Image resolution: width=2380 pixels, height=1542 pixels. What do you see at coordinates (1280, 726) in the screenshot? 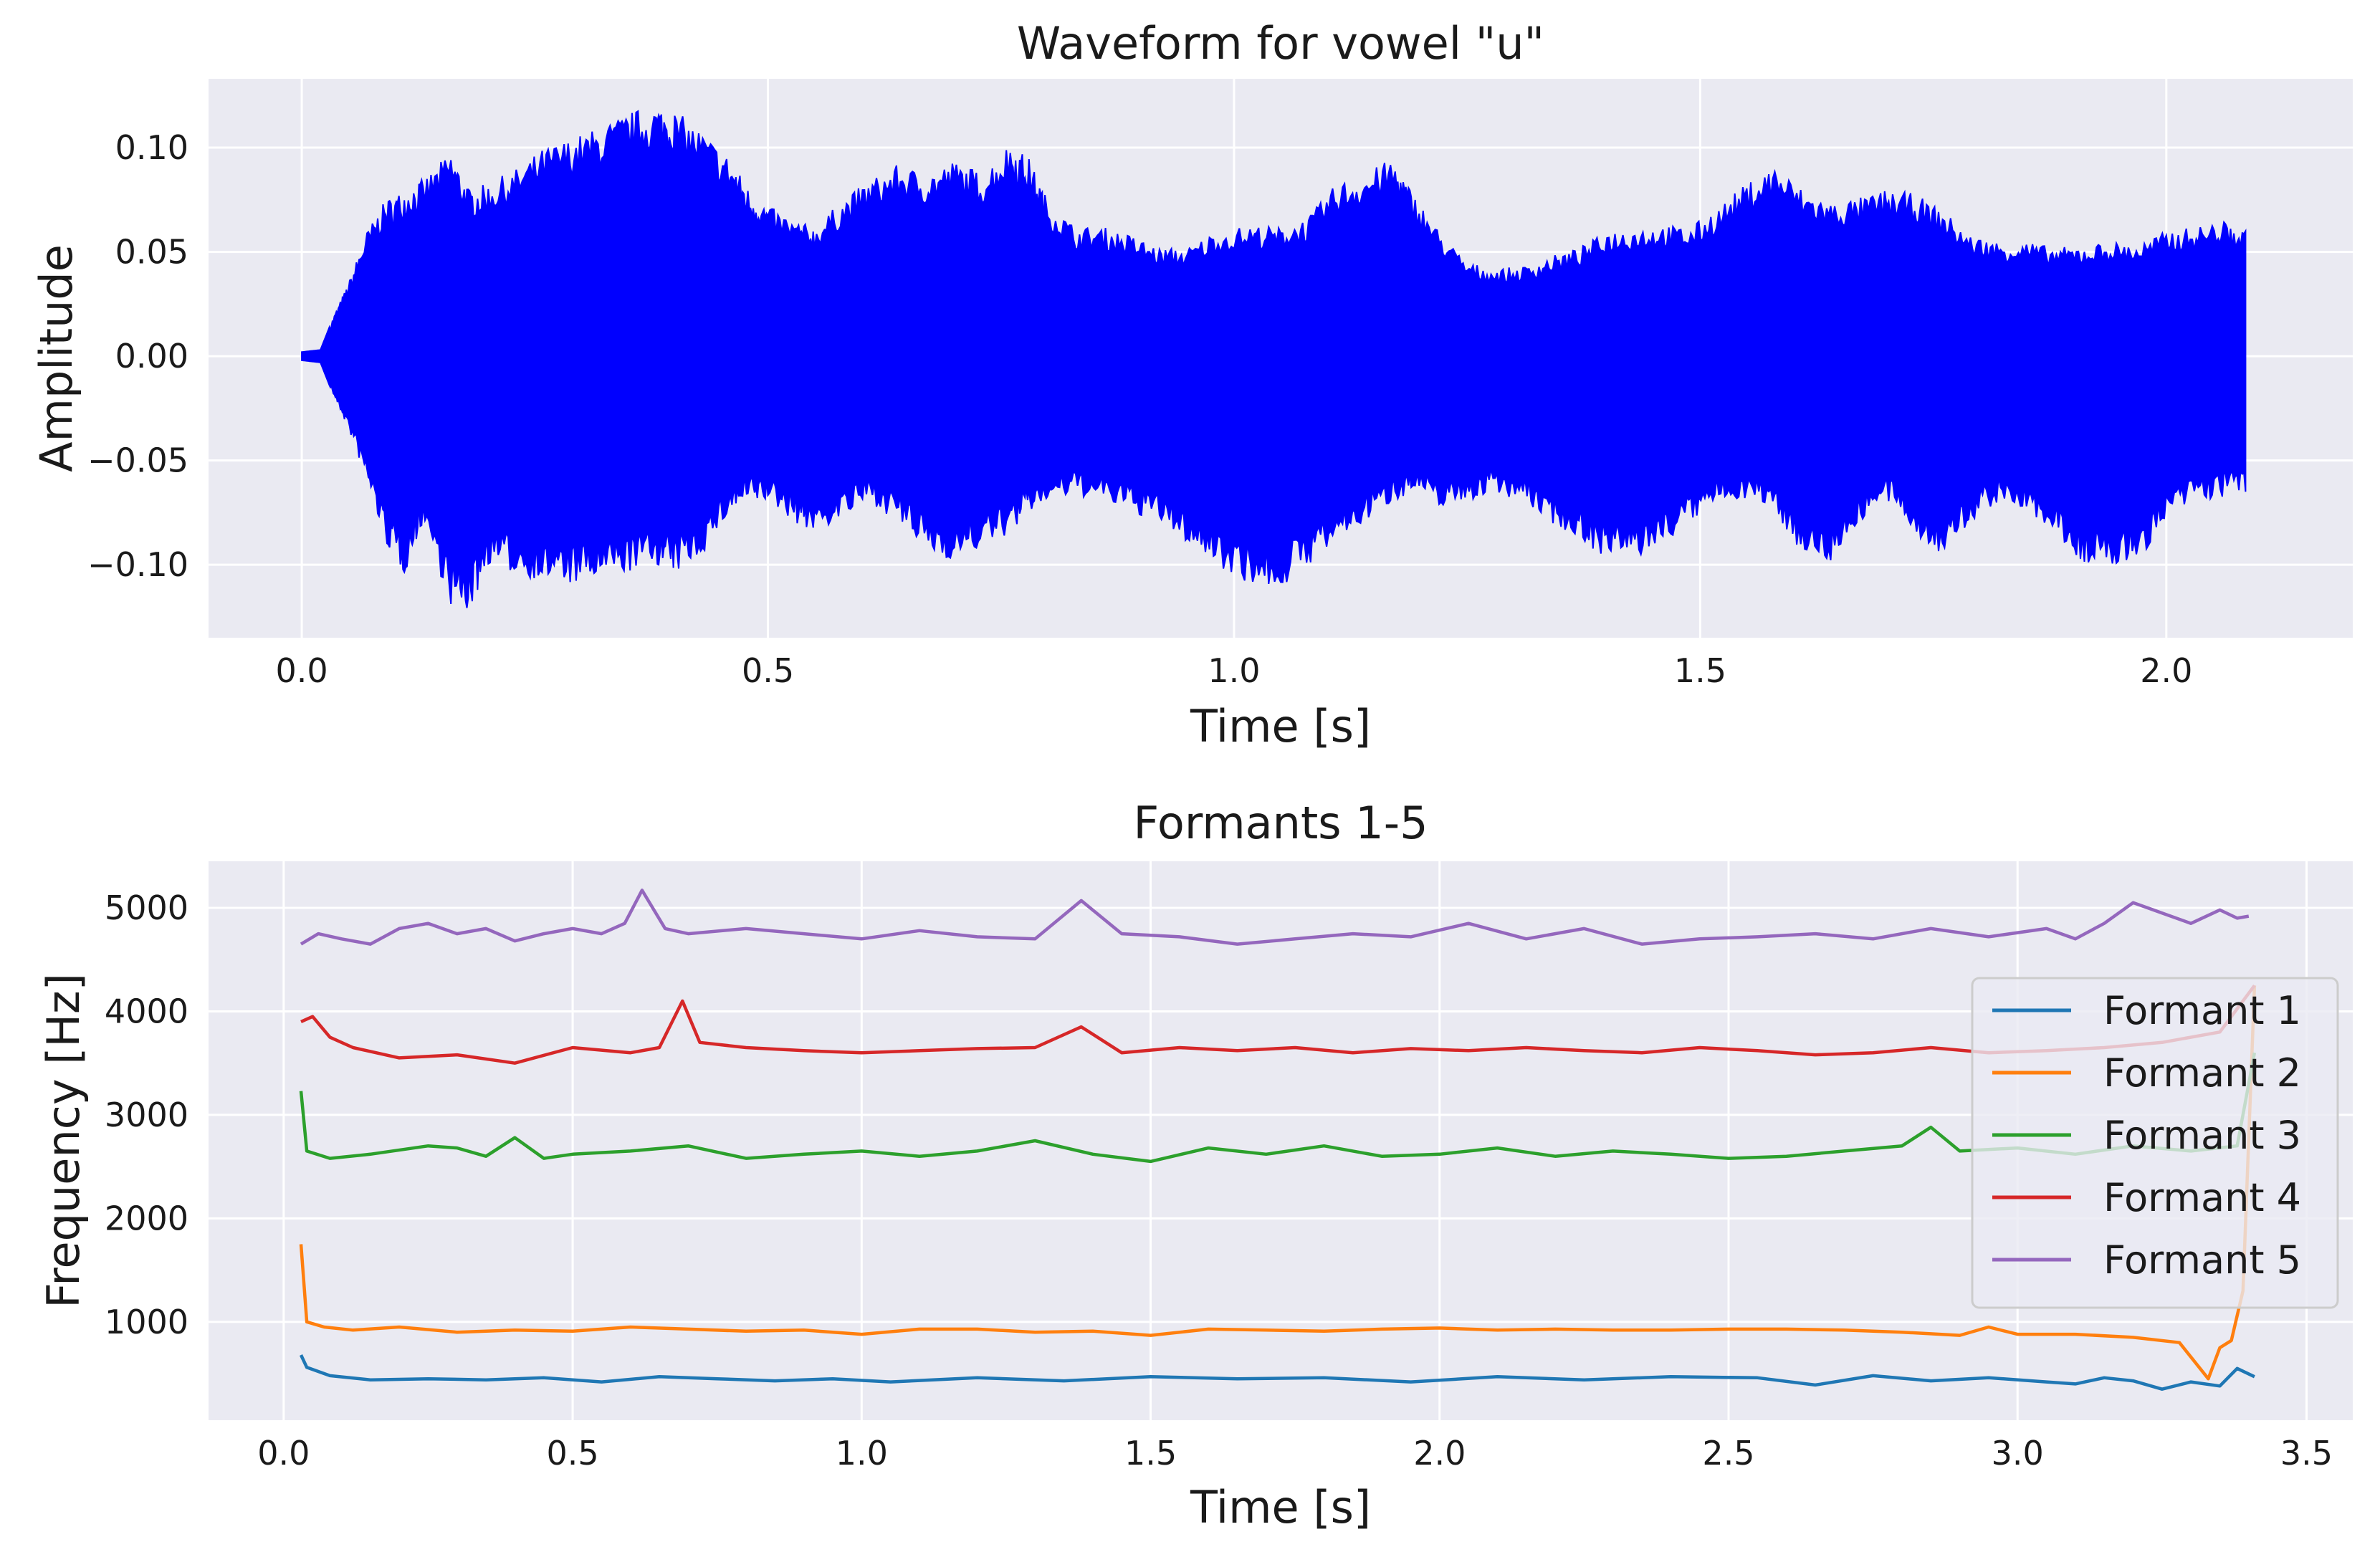
I see `waveform-x-axis-label: Time [s]` at bounding box center [1280, 726].